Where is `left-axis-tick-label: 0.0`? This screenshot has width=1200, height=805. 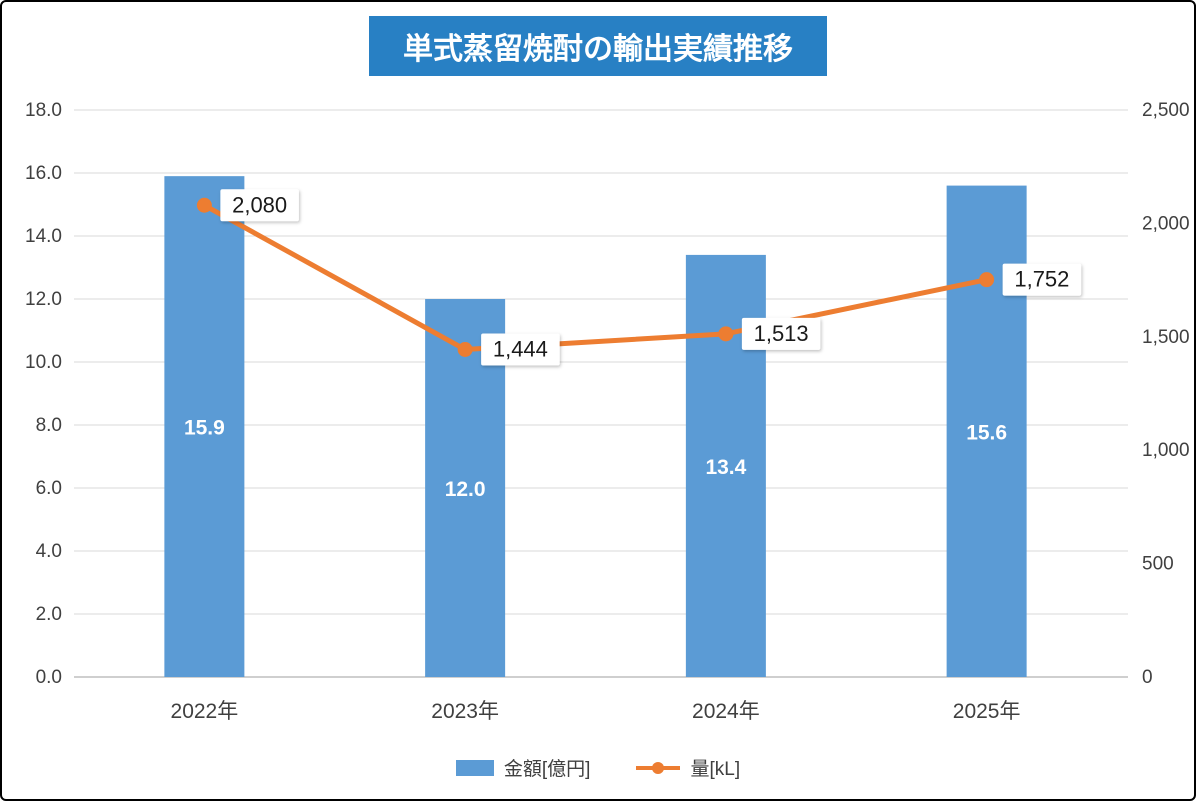
left-axis-tick-label: 0.0 is located at coordinates (49, 677).